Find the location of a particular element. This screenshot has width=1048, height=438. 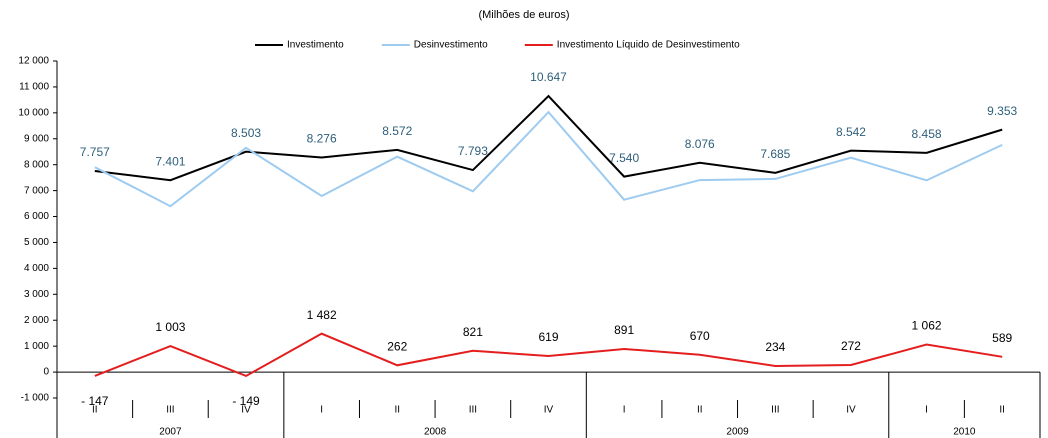

data-label: 7.401 is located at coordinates (170, 161).